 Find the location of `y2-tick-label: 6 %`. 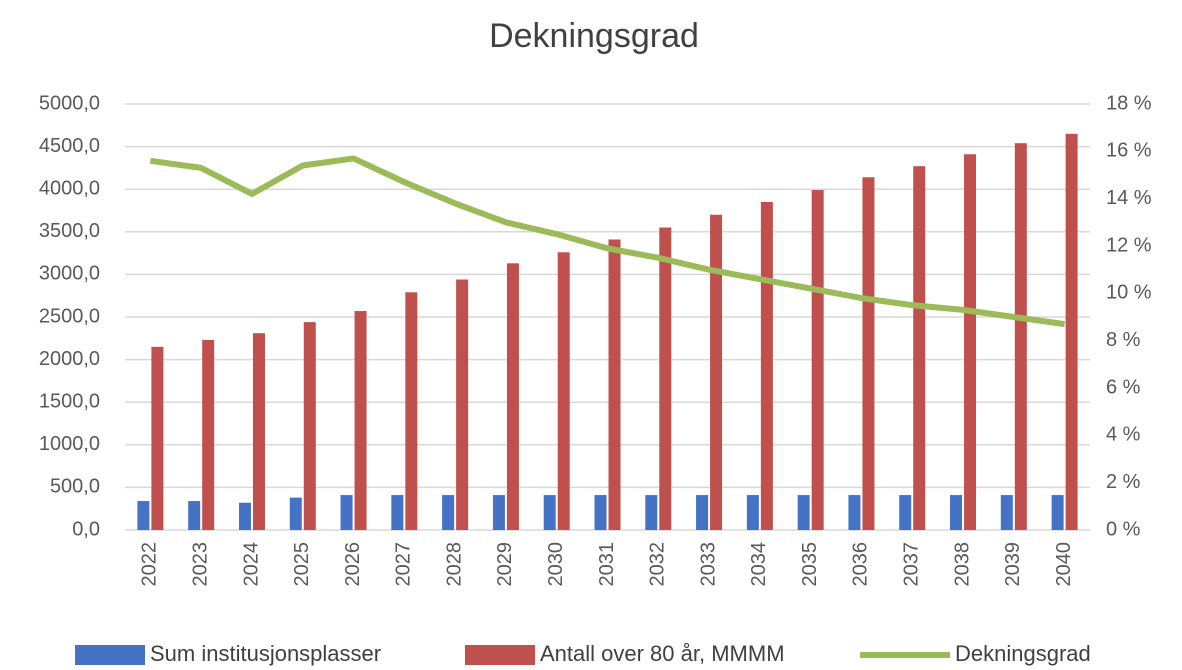

y2-tick-label: 6 % is located at coordinates (1123, 387).